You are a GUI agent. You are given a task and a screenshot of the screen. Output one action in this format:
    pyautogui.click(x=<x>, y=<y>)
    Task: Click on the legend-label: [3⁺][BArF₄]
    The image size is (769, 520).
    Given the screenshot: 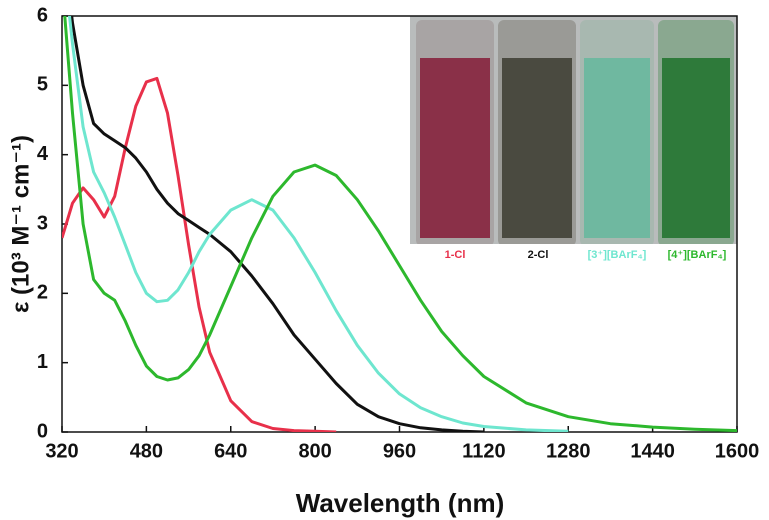 What is the action you would take?
    pyautogui.click(x=617, y=255)
    